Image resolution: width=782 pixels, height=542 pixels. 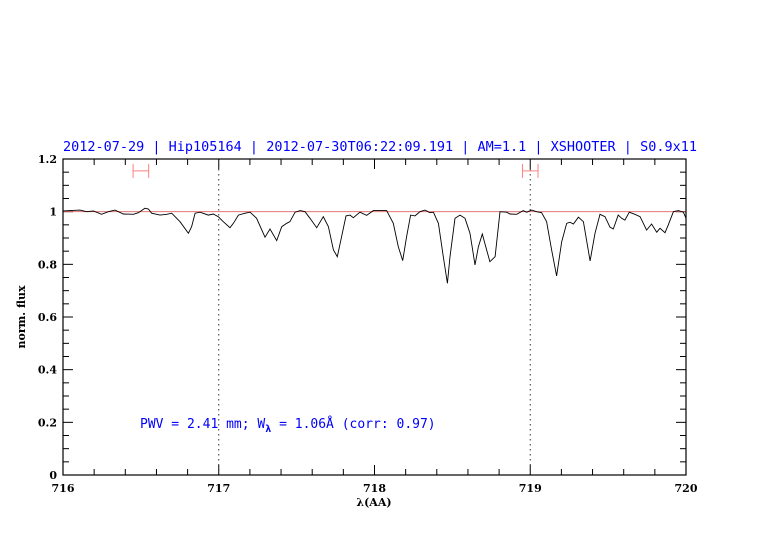 What do you see at coordinates (47, 422) in the screenshot?
I see `y-tick-label: 0.2` at bounding box center [47, 422].